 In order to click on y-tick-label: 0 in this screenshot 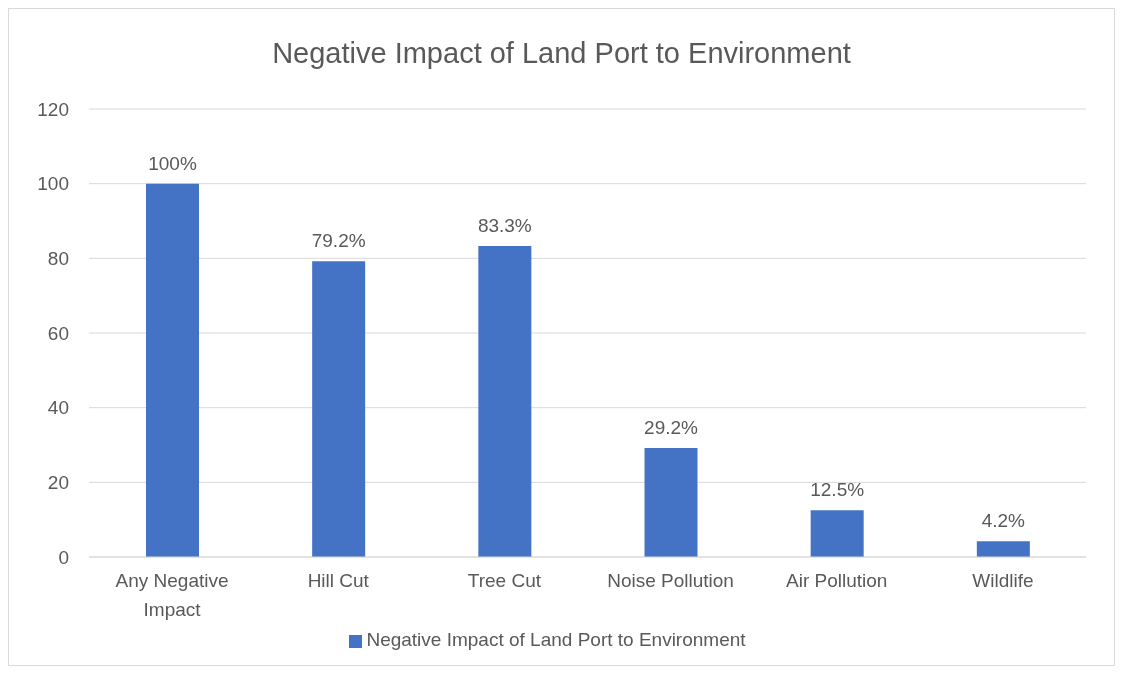, I will do `click(63, 557)`.